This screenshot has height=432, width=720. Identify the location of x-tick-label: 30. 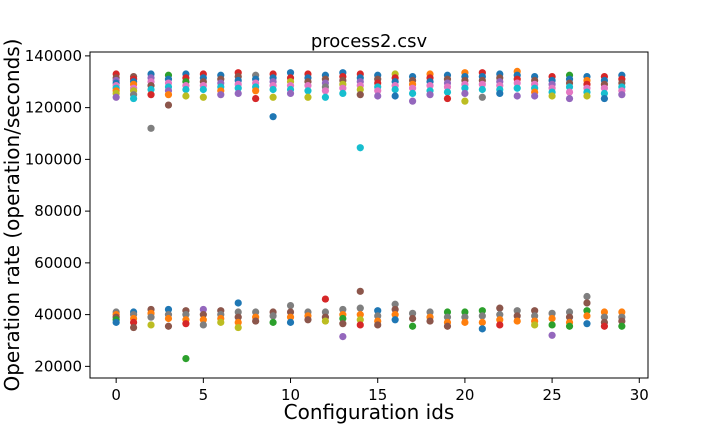
(639, 395).